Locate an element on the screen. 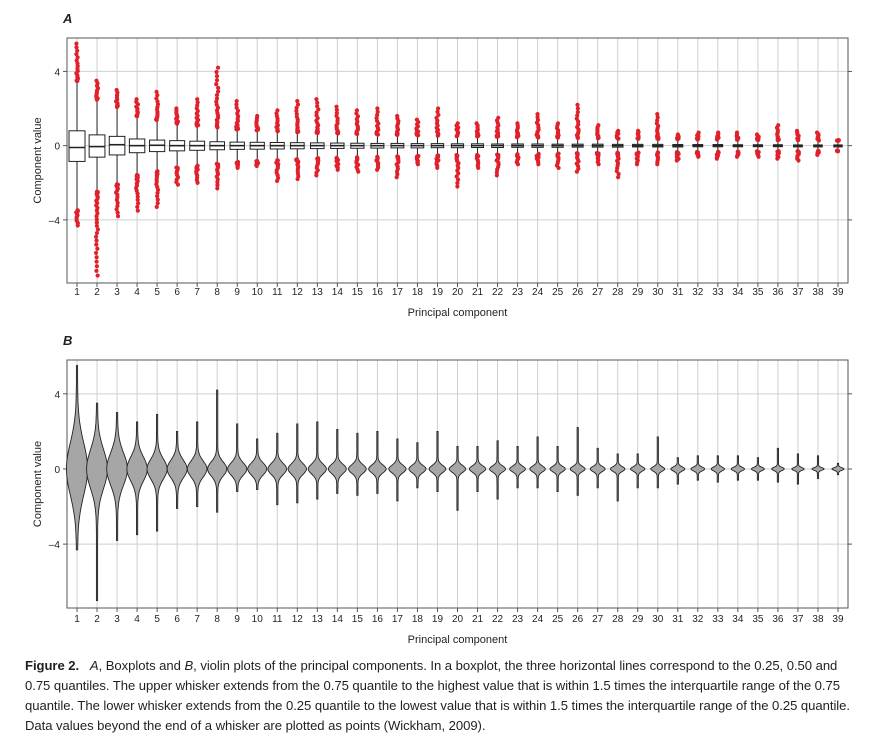 The width and height of the screenshot is (882, 756). x-tick-label: 26 is located at coordinates (578, 619).